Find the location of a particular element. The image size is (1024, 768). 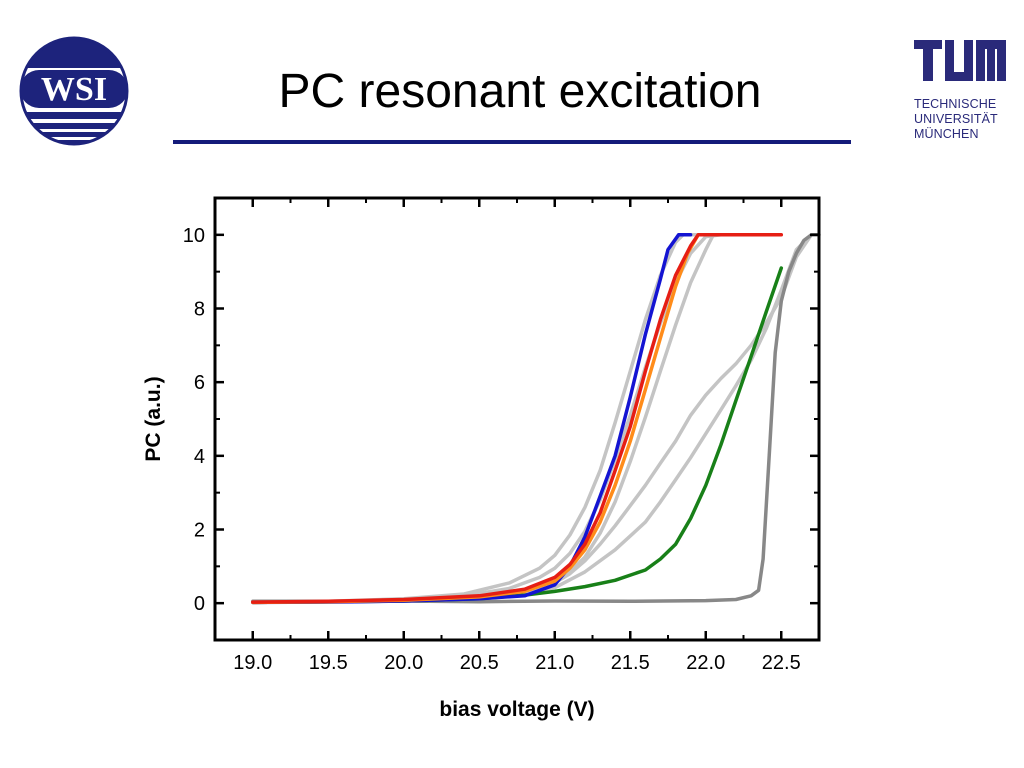

slide-title: PC resonant excitation is located at coordinates (520, 91).